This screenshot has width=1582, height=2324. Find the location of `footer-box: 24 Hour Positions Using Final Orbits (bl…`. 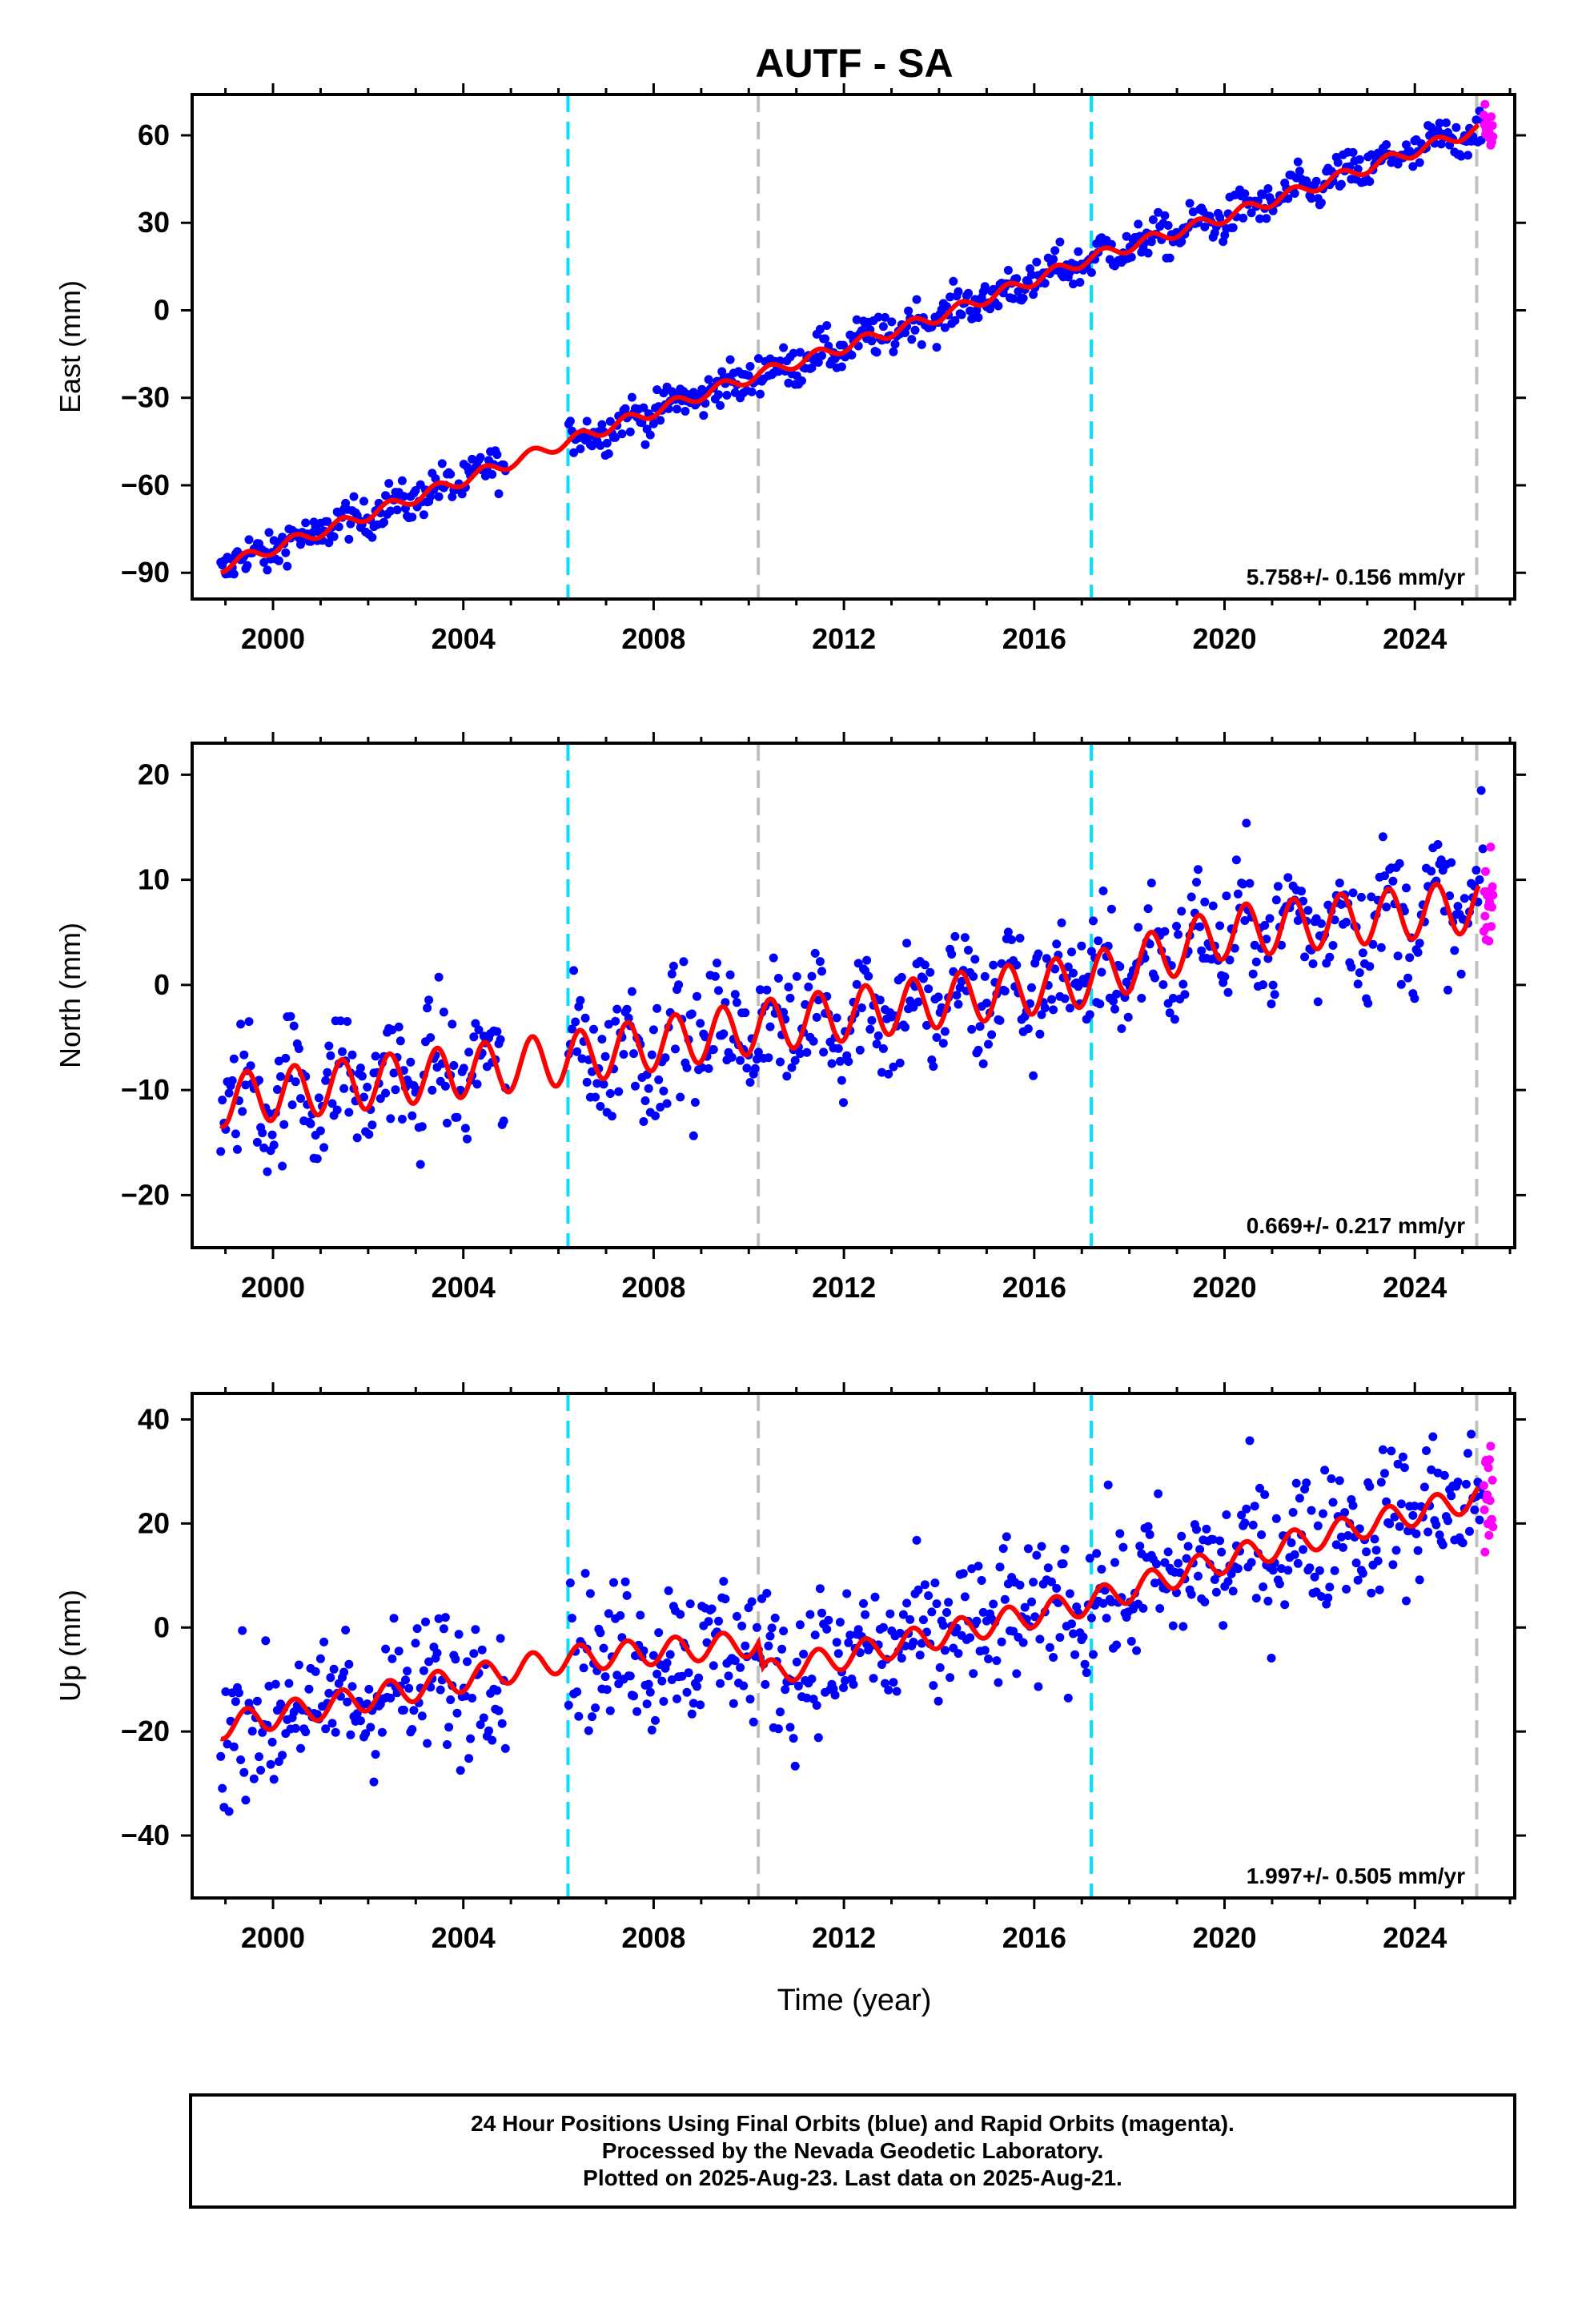

footer-box: 24 Hour Positions Using Final Orbits (bl… is located at coordinates (852, 2151).